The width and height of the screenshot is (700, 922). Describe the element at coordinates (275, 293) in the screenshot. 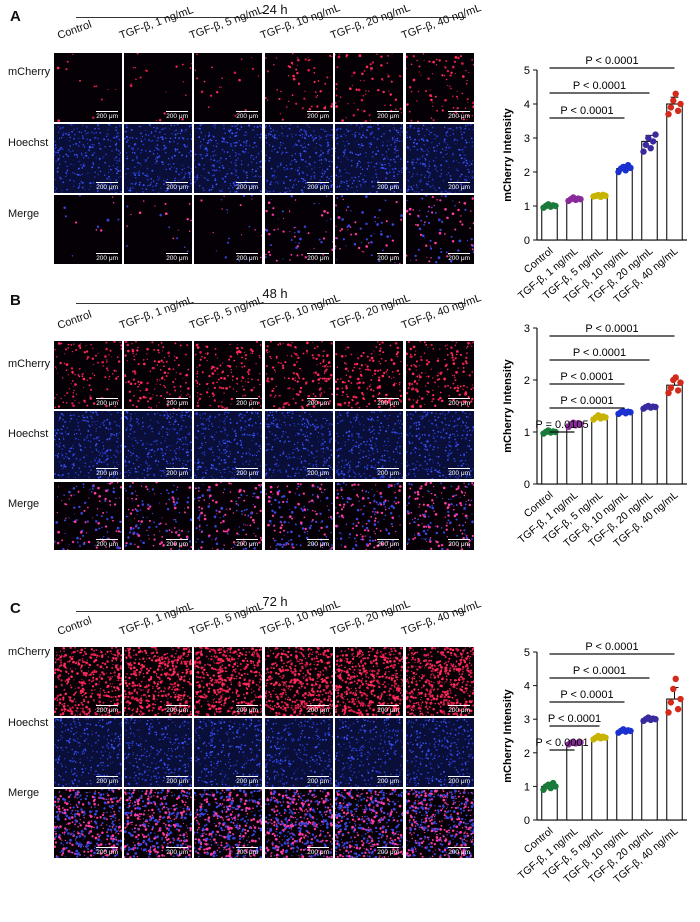

I see `timepoint-title: 48 h` at that location.